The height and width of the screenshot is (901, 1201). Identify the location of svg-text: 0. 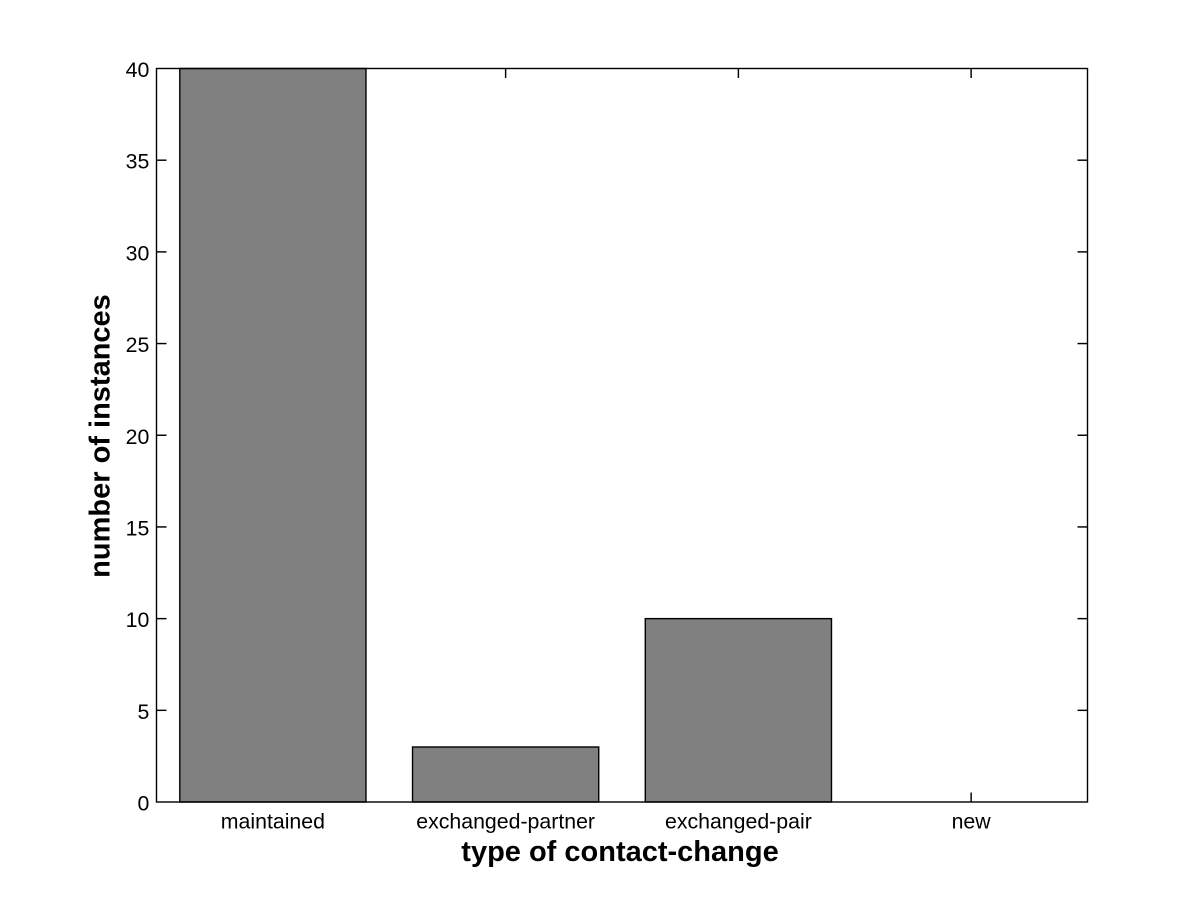
(143, 804).